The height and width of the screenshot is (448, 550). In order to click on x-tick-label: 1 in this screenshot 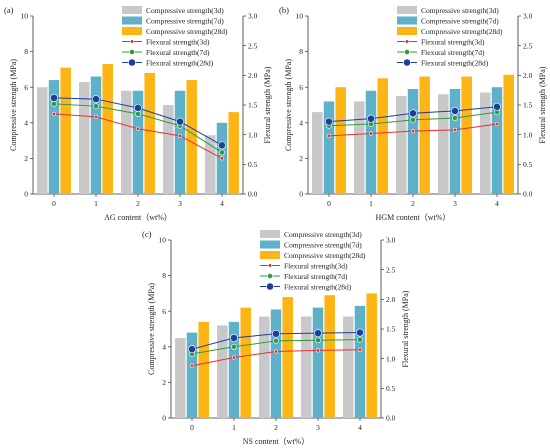, I will do `click(234, 427)`.